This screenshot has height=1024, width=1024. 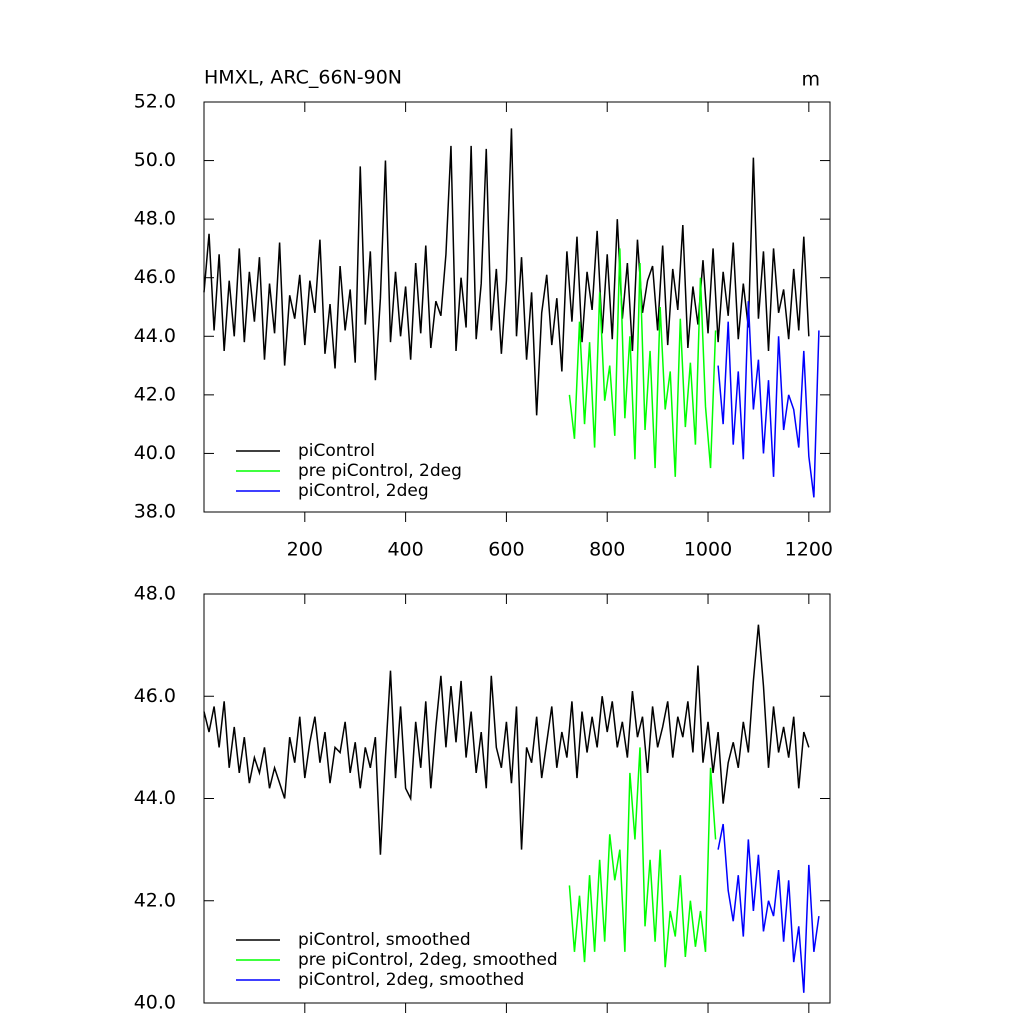 What do you see at coordinates (155, 512) in the screenshot?
I see `y-tick-label: 38.0` at bounding box center [155, 512].